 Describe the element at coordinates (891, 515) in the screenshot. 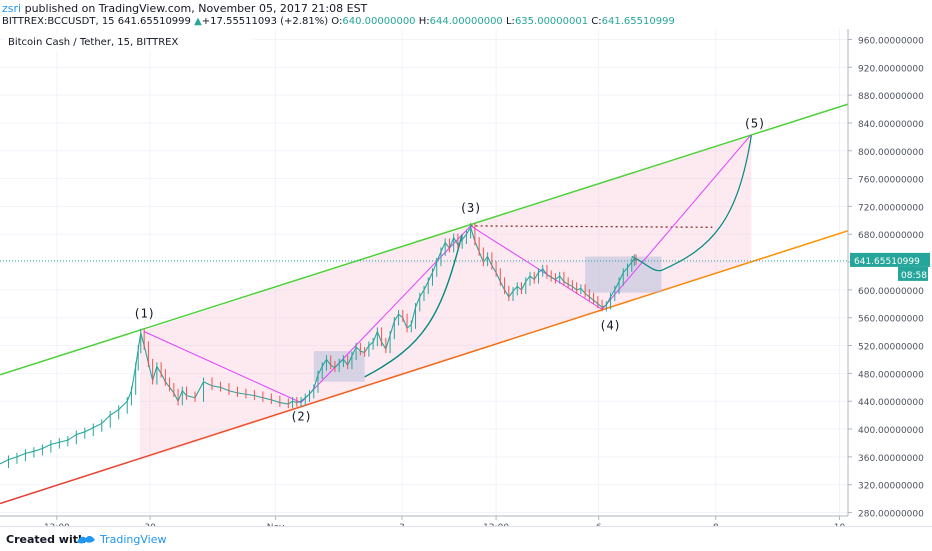

I see `y-tick-label: 280.00000000` at that location.